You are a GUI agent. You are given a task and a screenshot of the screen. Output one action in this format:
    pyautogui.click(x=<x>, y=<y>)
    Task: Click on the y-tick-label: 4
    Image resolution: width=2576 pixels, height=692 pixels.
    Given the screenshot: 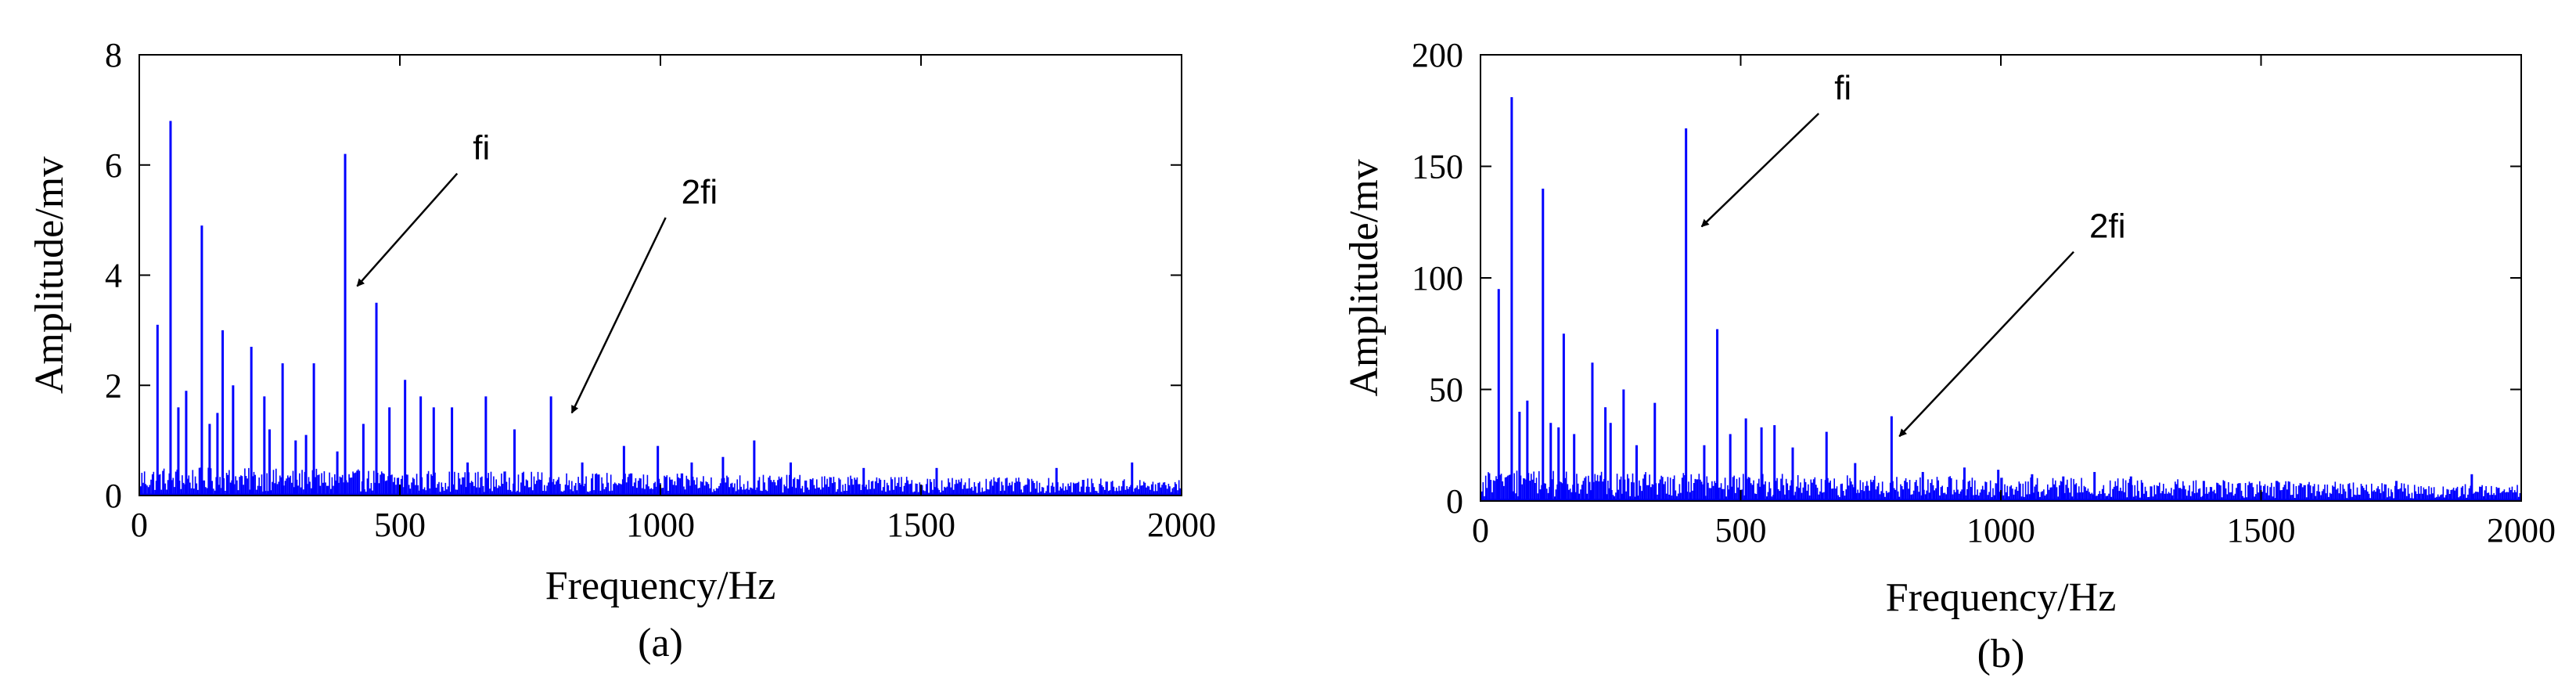 What is the action you would take?
    pyautogui.click(x=114, y=276)
    